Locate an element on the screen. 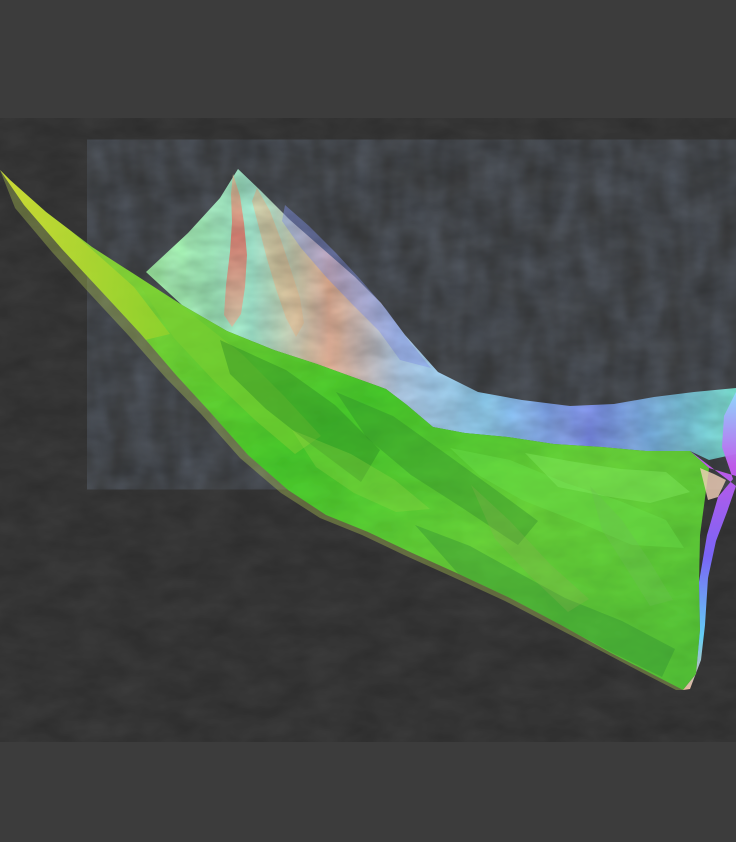 This screenshot has height=842, width=736. right-edge-wall is located at coordinates (709, 541).